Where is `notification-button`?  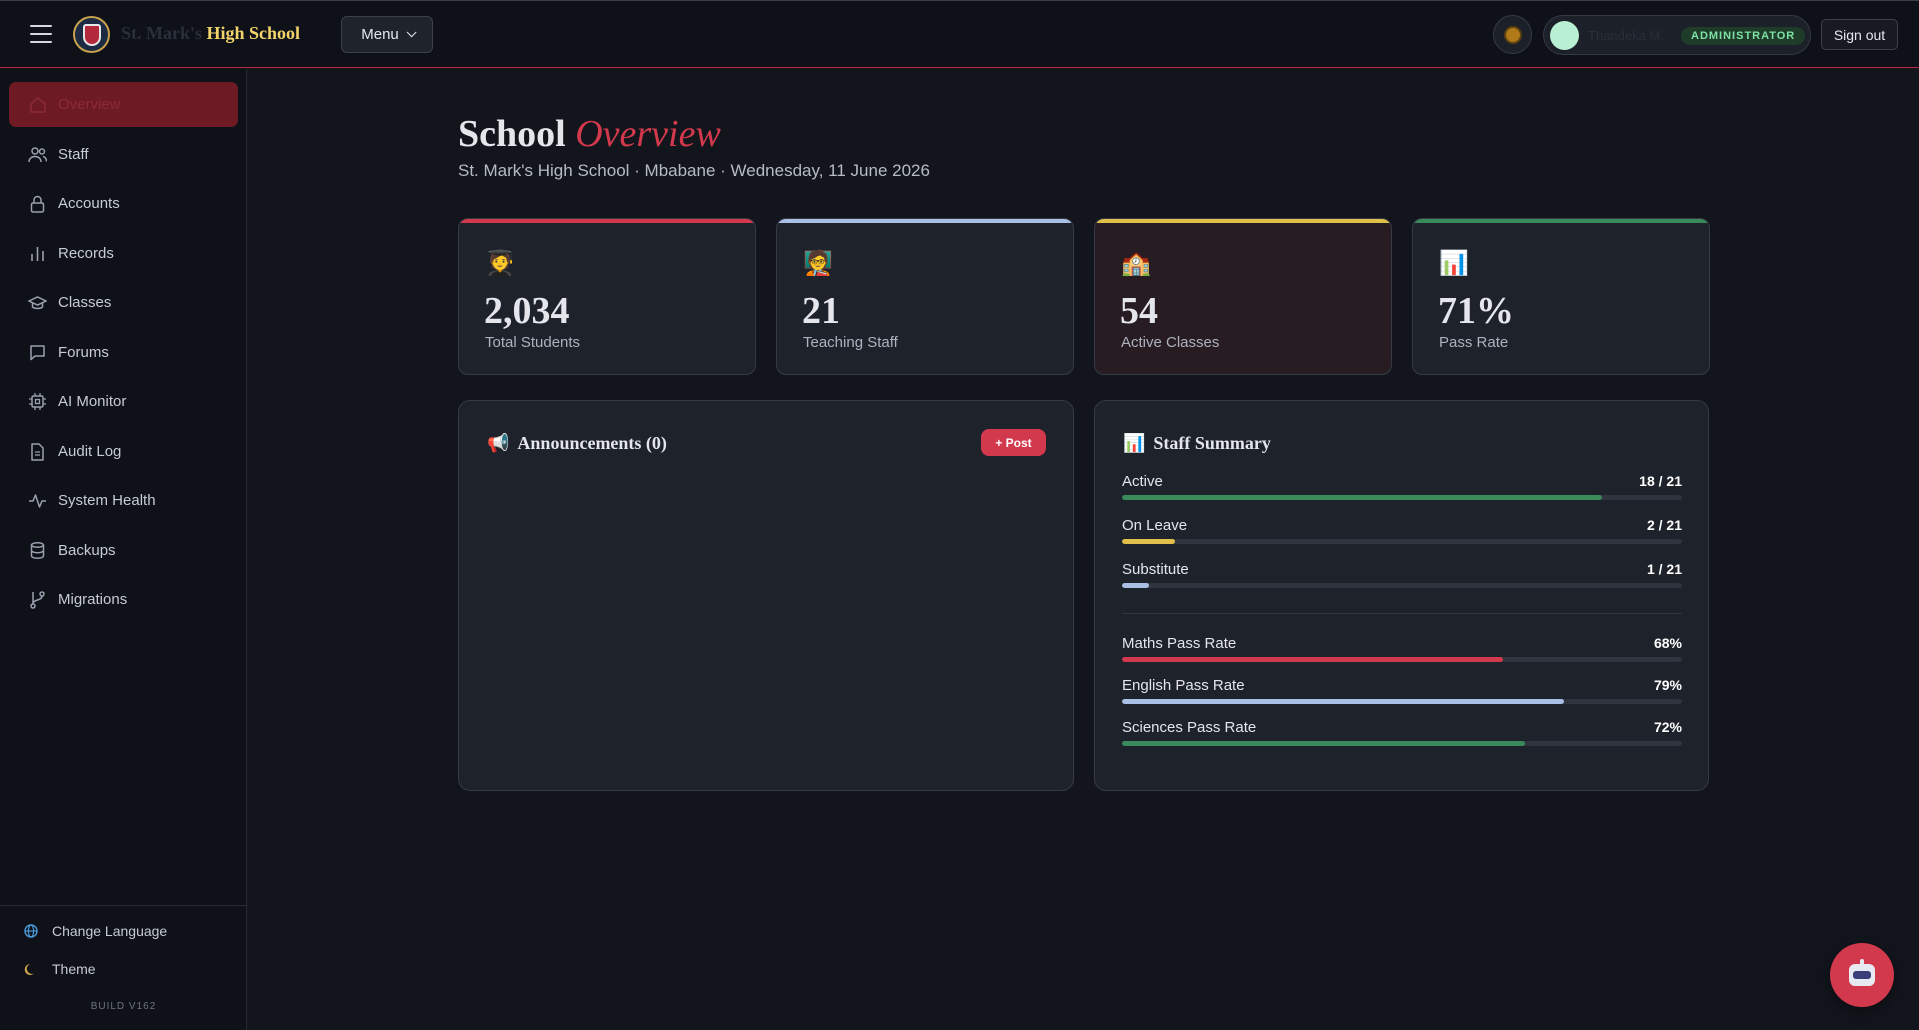
notification-button is located at coordinates (1512, 34).